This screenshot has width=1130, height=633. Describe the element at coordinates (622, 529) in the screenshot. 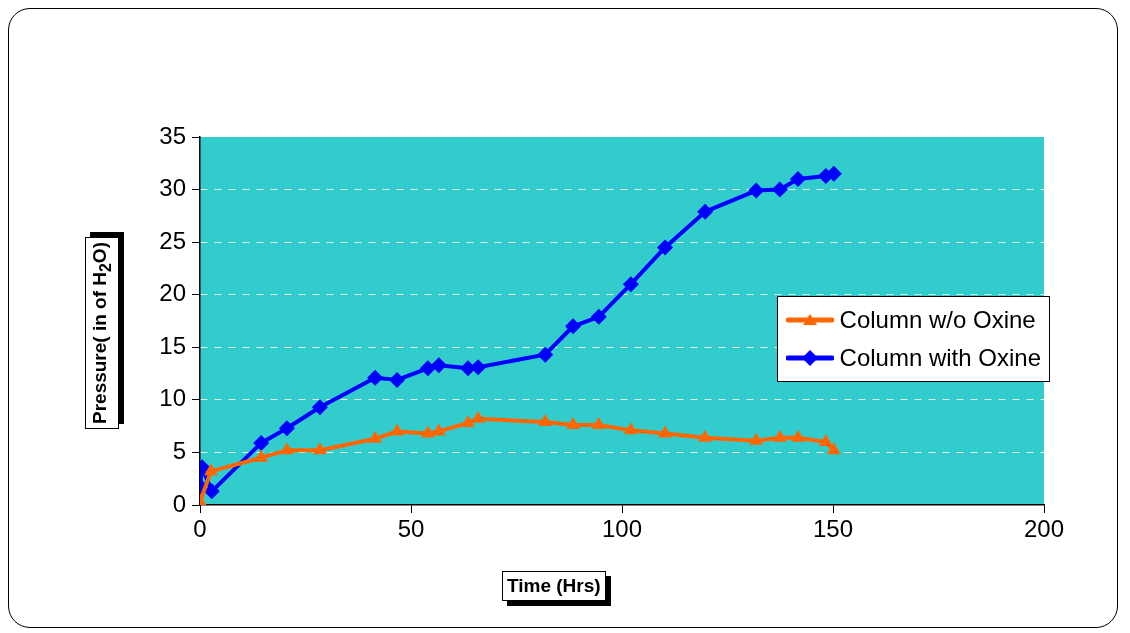

I see `x-tick-label: 100` at that location.